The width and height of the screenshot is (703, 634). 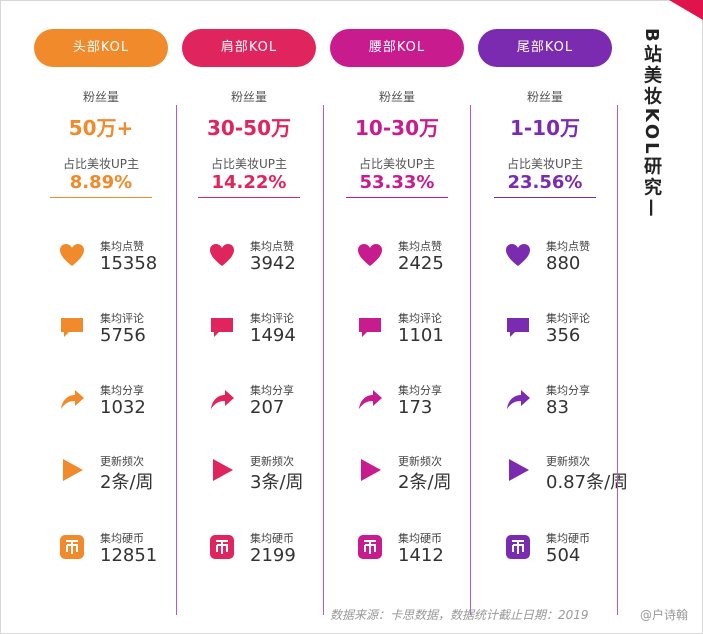 What do you see at coordinates (277, 482) in the screenshot?
I see `metric-value: 3条/周` at bounding box center [277, 482].